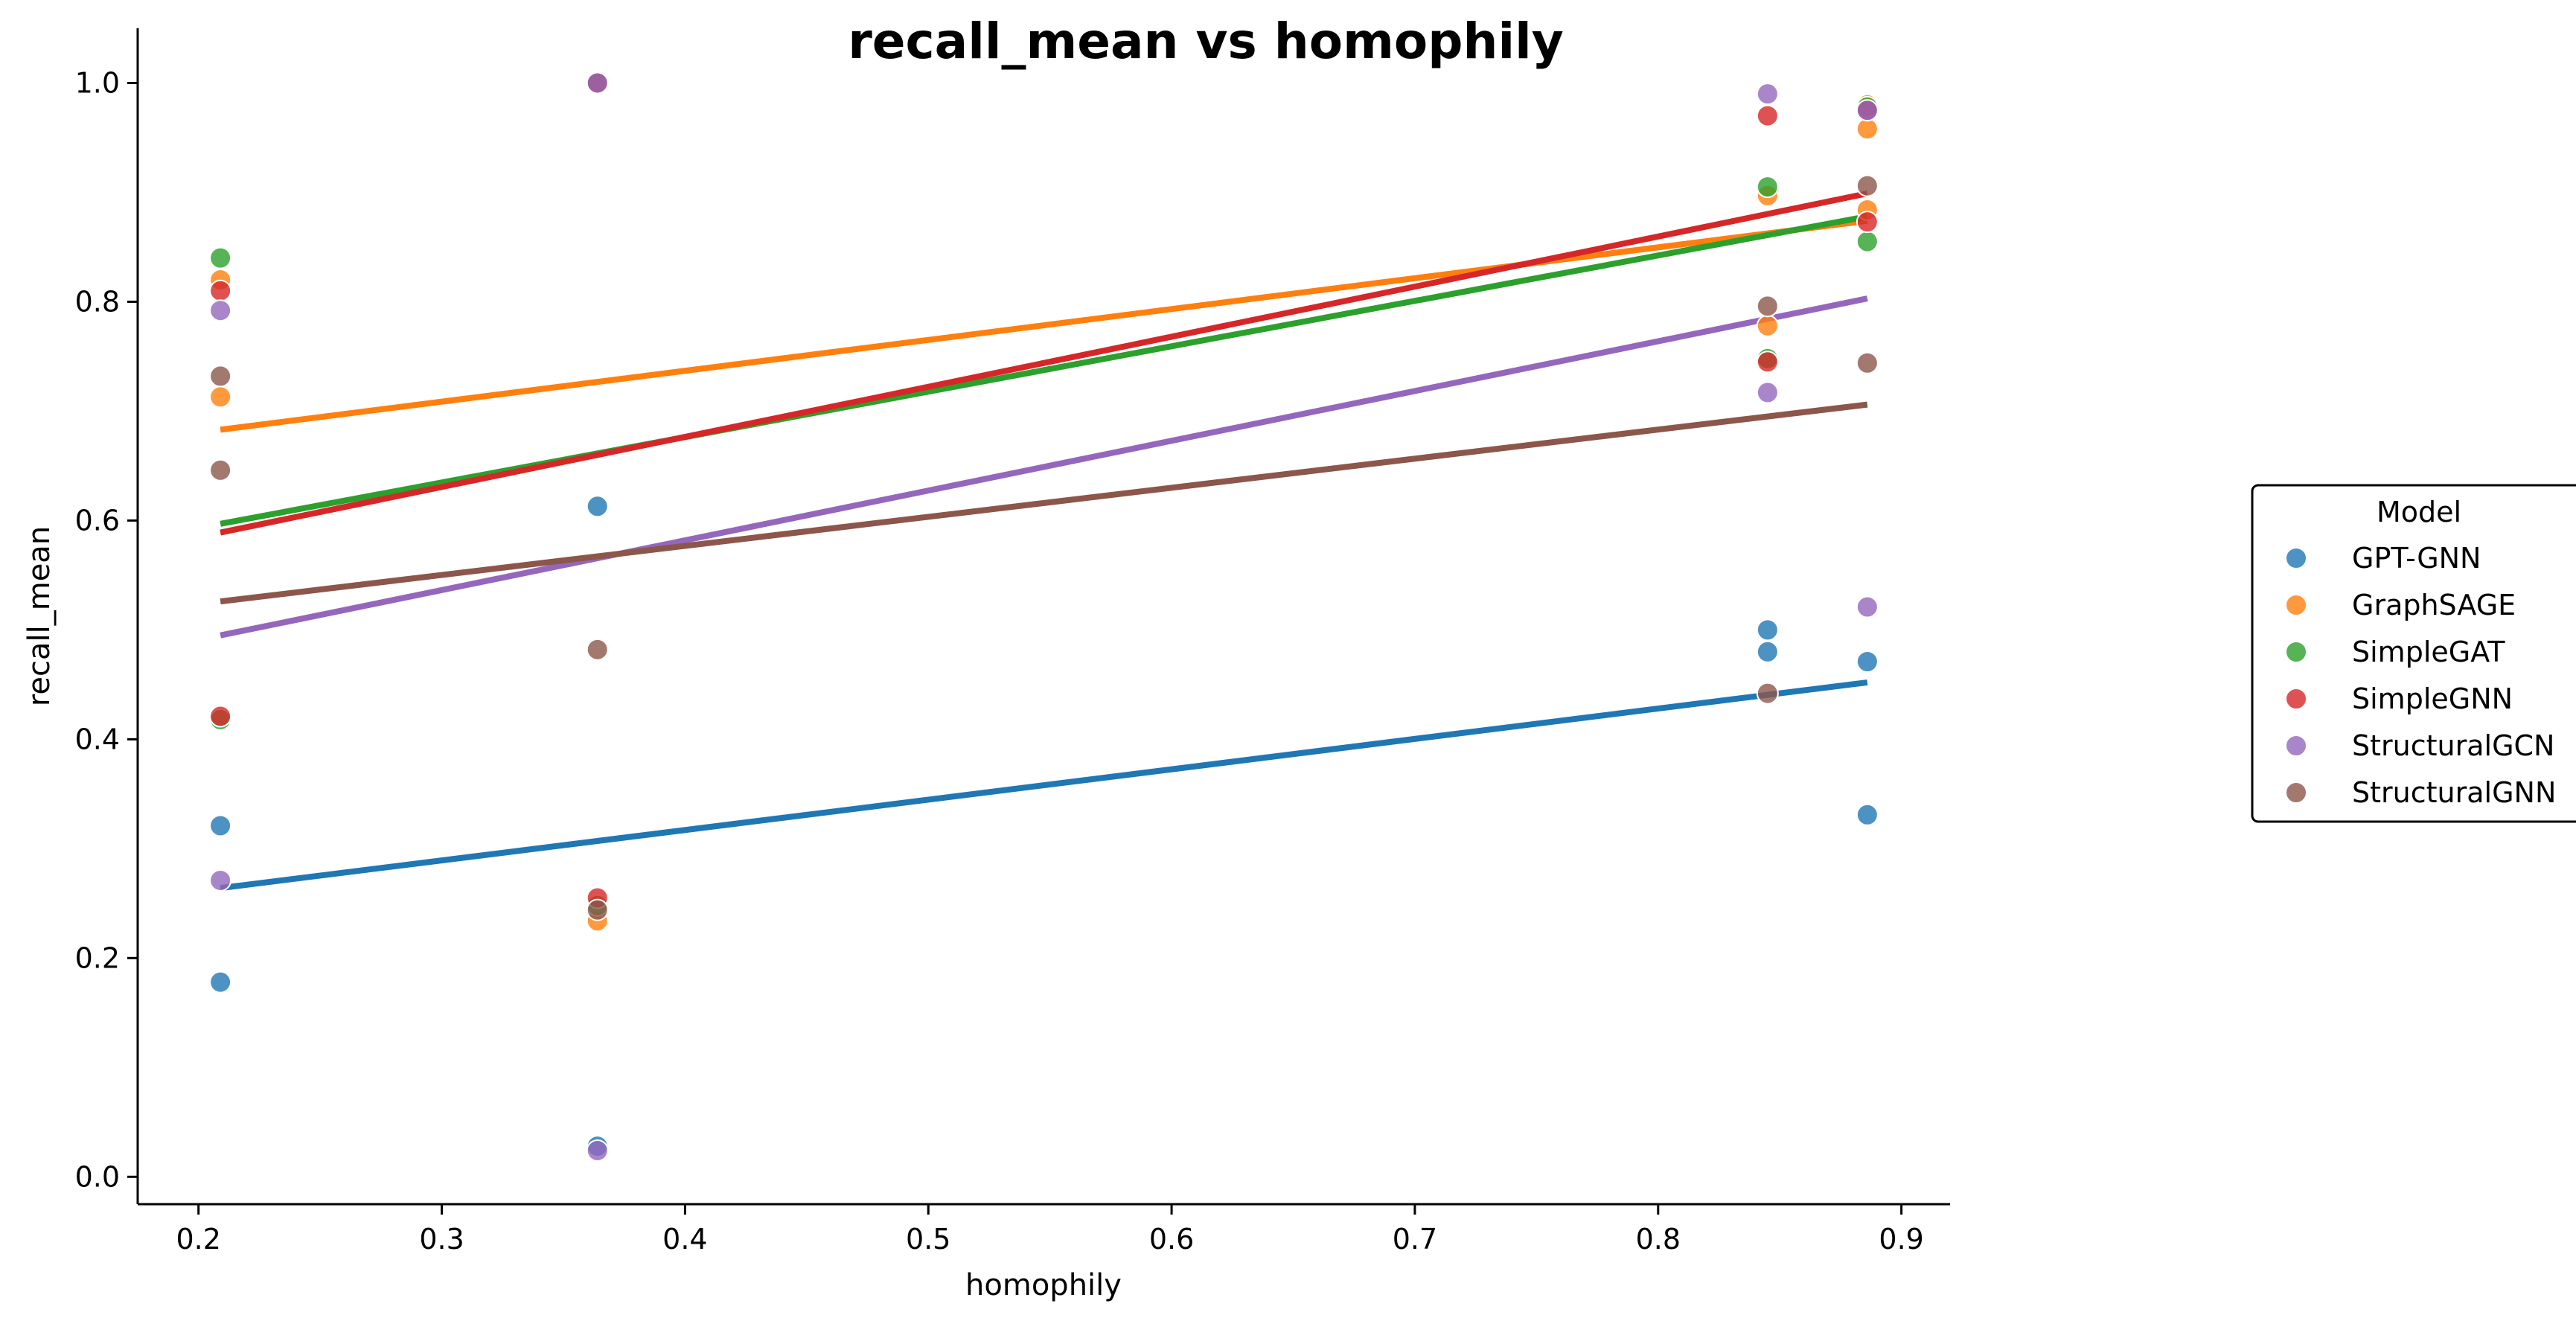  Describe the element at coordinates (2432, 699) in the screenshot. I see `legend-label-simplegnn: SimpleGNN` at that location.